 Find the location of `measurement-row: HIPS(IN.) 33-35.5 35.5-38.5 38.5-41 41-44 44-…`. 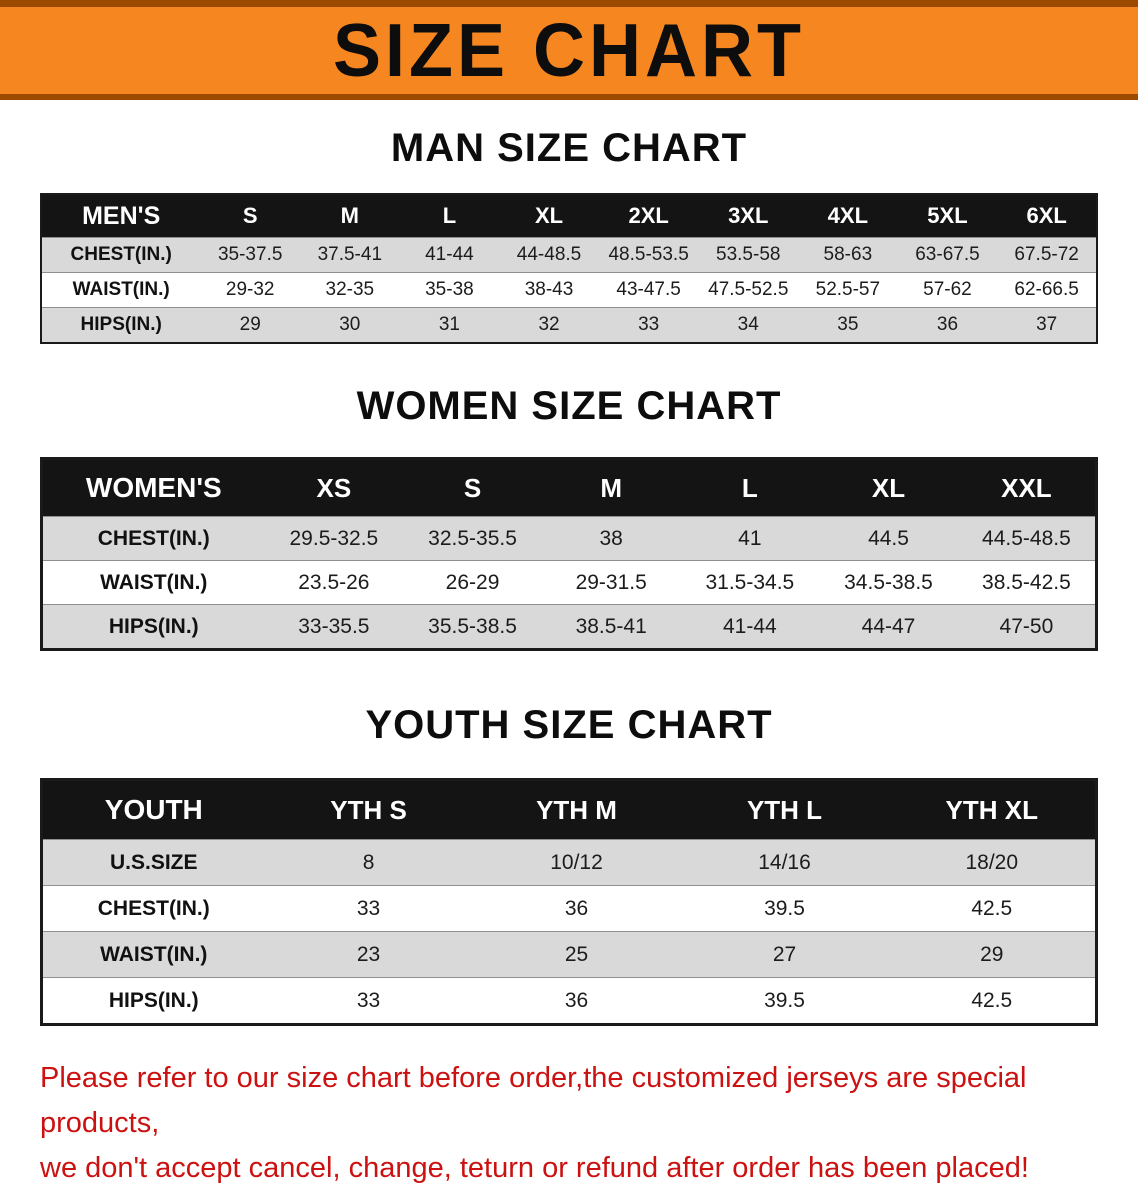

measurement-row: HIPS(IN.) 33-35.5 35.5-38.5 38.5-41 41-44 44-… is located at coordinates (569, 627).